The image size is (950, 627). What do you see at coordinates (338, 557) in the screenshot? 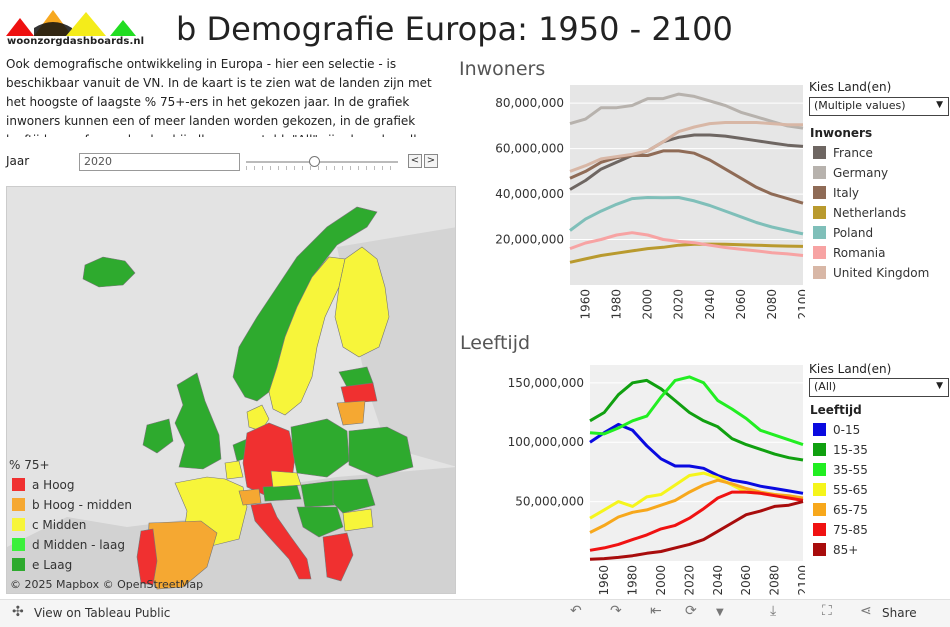
I see `map-greece` at bounding box center [338, 557].